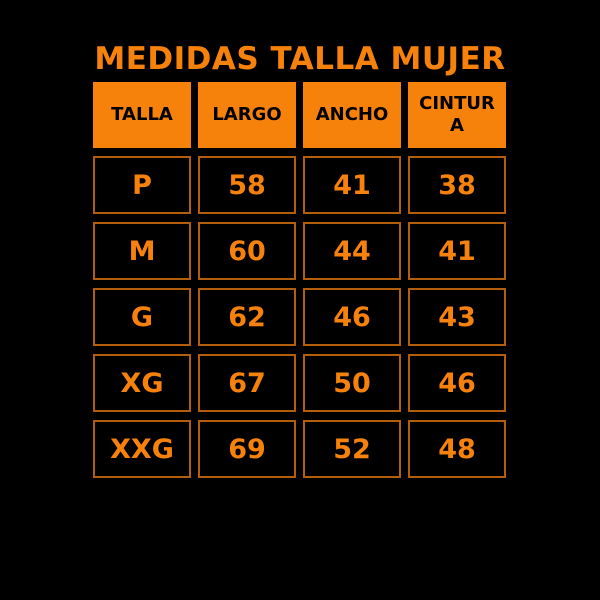  Describe the element at coordinates (299, 251) in the screenshot. I see `table-row-m: M 60 44 41` at that location.